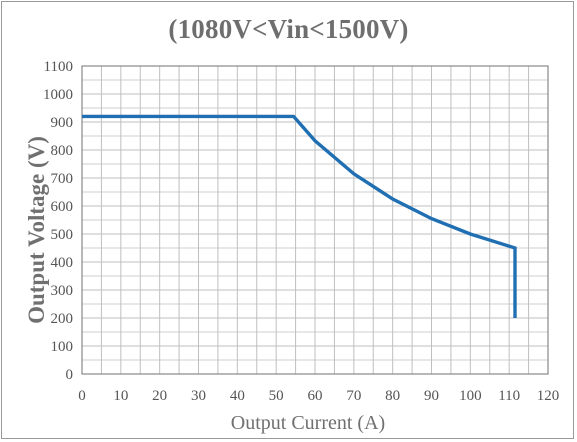  I want to click on x-tick-label: 110, so click(509, 396).